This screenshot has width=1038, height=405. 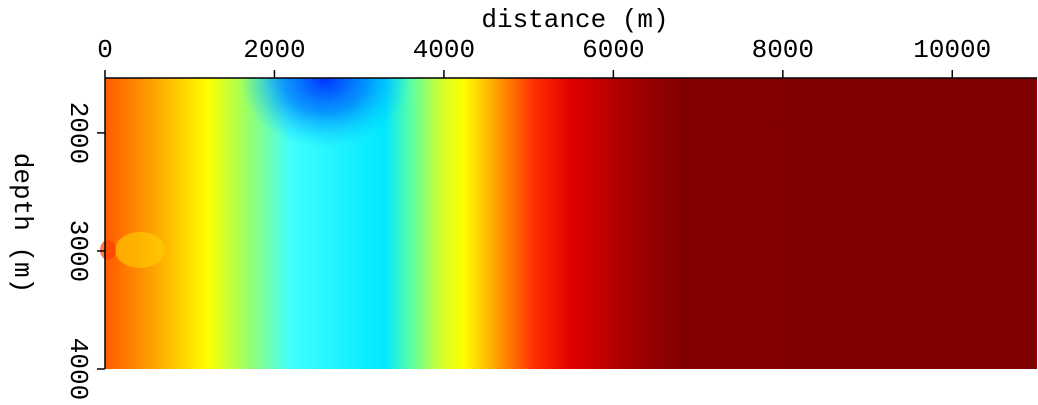 What do you see at coordinates (105, 50) in the screenshot?
I see `x-tick-label: 0` at bounding box center [105, 50].